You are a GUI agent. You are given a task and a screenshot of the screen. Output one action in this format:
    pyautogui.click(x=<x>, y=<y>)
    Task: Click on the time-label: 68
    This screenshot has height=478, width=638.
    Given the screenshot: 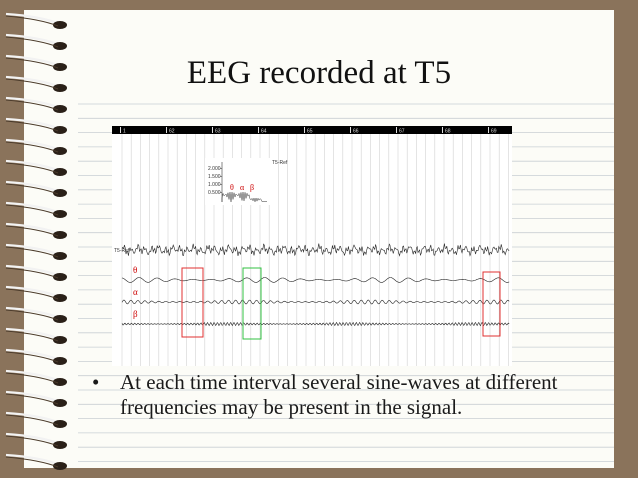 What is the action you would take?
    pyautogui.click(x=448, y=132)
    